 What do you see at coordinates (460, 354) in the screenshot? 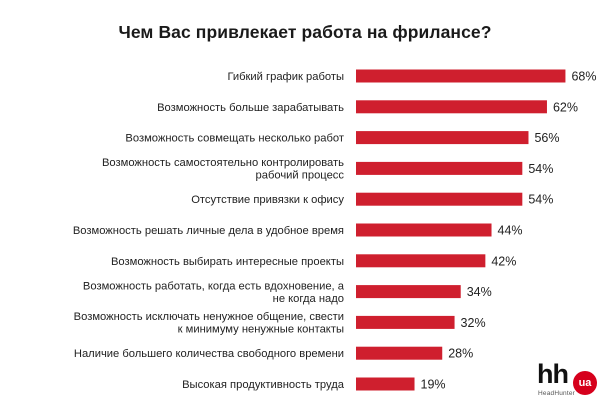
I see `value-label-10: 28%` at bounding box center [460, 354].